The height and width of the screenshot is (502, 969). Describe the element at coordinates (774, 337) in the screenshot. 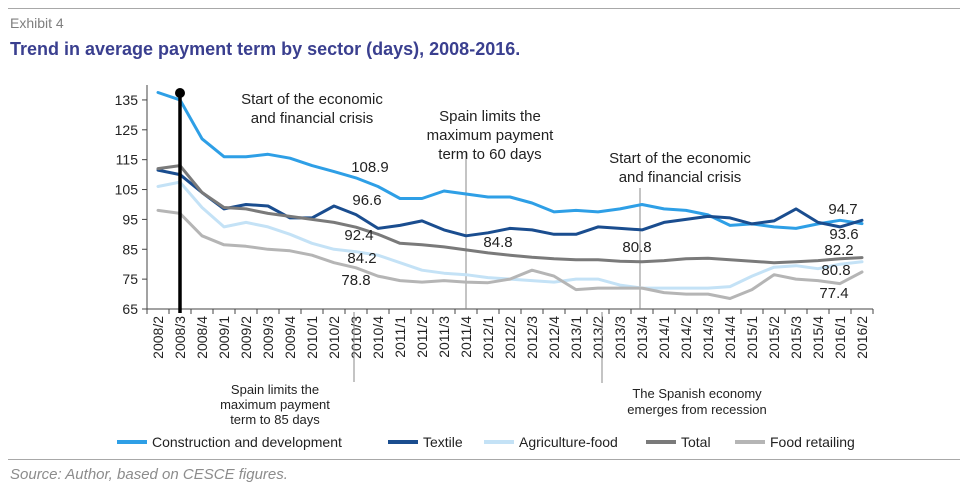

I see `x-tick-label: 2015/2` at that location.